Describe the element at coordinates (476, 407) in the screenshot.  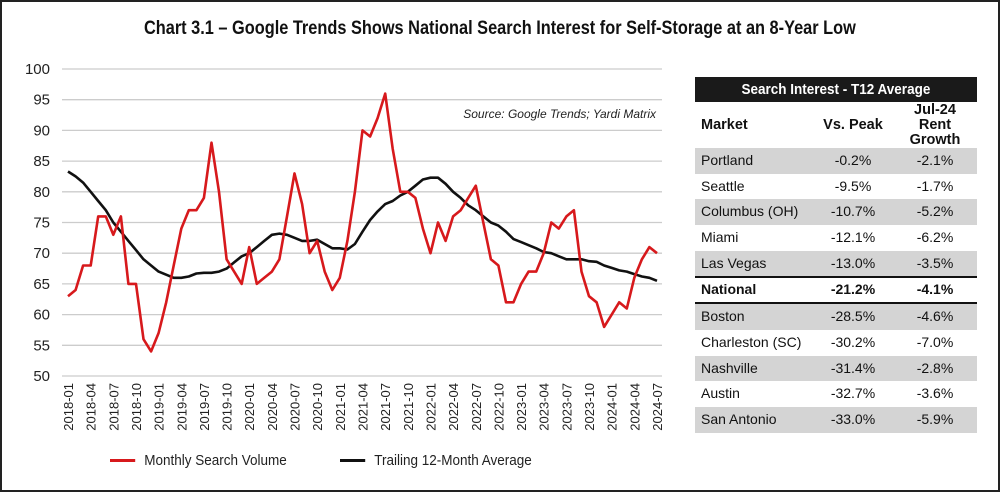
I see `x-tick-label: 2022-07` at that location.